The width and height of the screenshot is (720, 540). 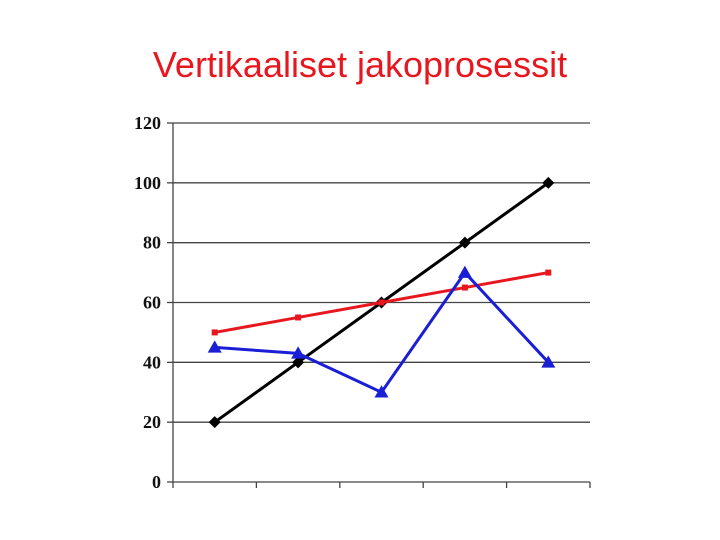 What do you see at coordinates (156, 482) in the screenshot?
I see `y-tick-label: 0` at bounding box center [156, 482].